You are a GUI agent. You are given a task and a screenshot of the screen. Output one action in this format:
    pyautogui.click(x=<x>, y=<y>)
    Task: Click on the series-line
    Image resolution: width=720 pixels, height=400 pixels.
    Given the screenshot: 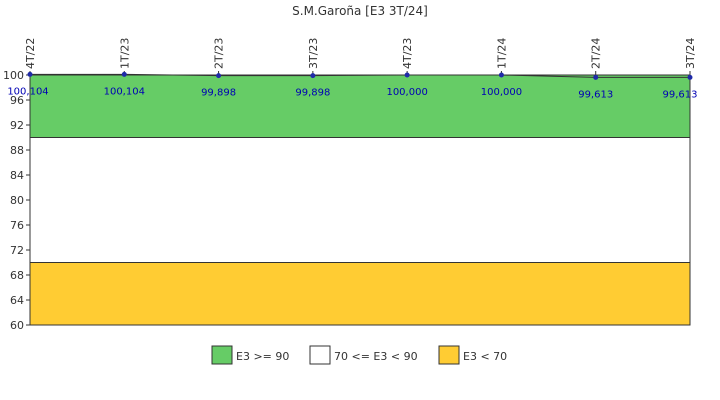 What is the action you would take?
    pyautogui.click(x=360, y=75)
    